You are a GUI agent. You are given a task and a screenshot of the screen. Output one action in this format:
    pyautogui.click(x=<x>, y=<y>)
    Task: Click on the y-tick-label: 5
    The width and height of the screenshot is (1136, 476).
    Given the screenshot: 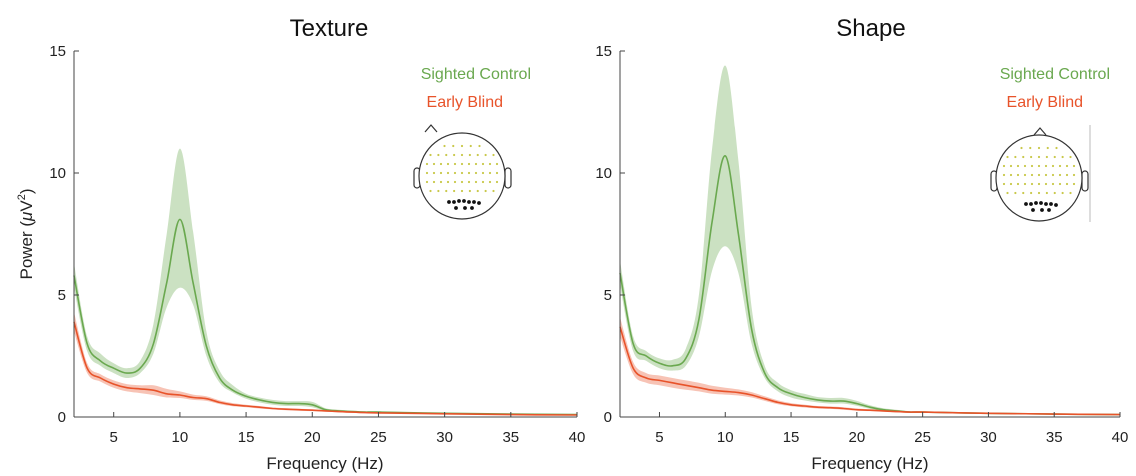 What is the action you would take?
    pyautogui.click(x=62, y=295)
    